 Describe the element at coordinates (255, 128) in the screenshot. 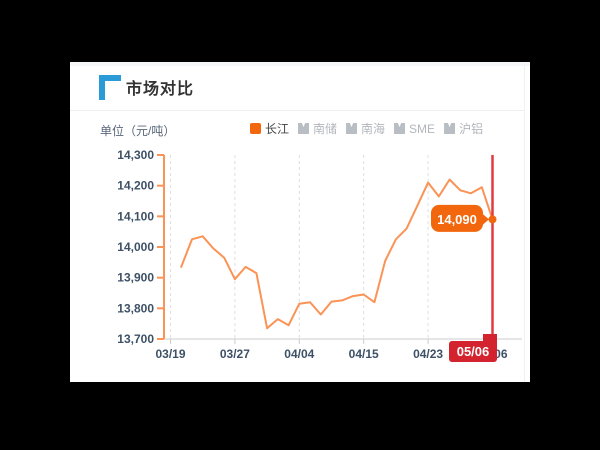

I see `legend-swatch-active-icon` at that location.